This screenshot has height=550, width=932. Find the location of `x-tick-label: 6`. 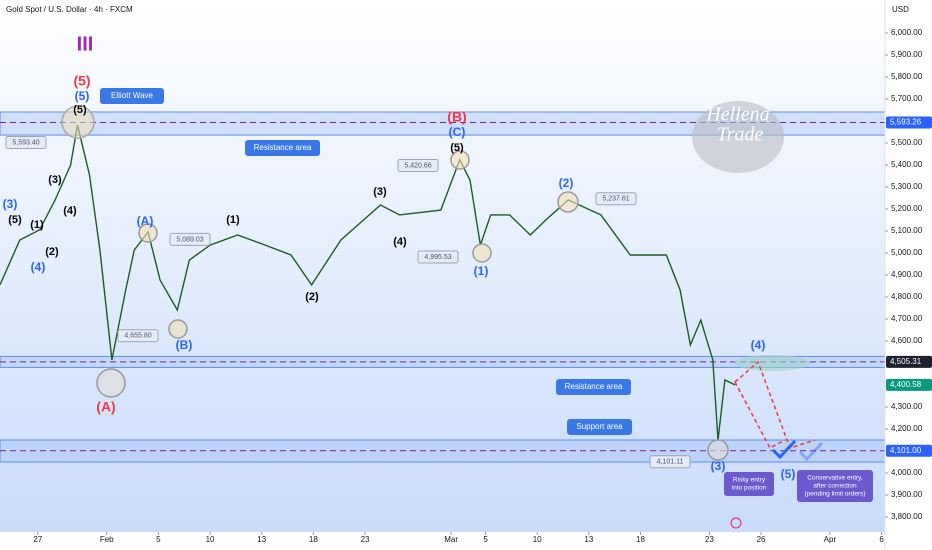

x-tick-label: 6 is located at coordinates (881, 539).